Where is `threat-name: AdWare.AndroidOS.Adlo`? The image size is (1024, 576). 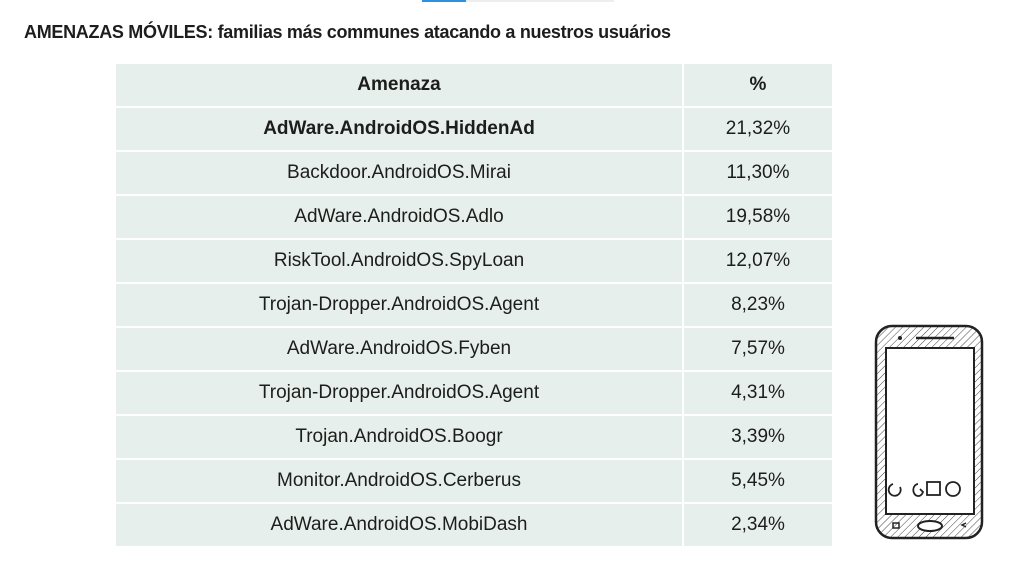
threat-name: AdWare.AndroidOS.Adlo is located at coordinates (399, 217).